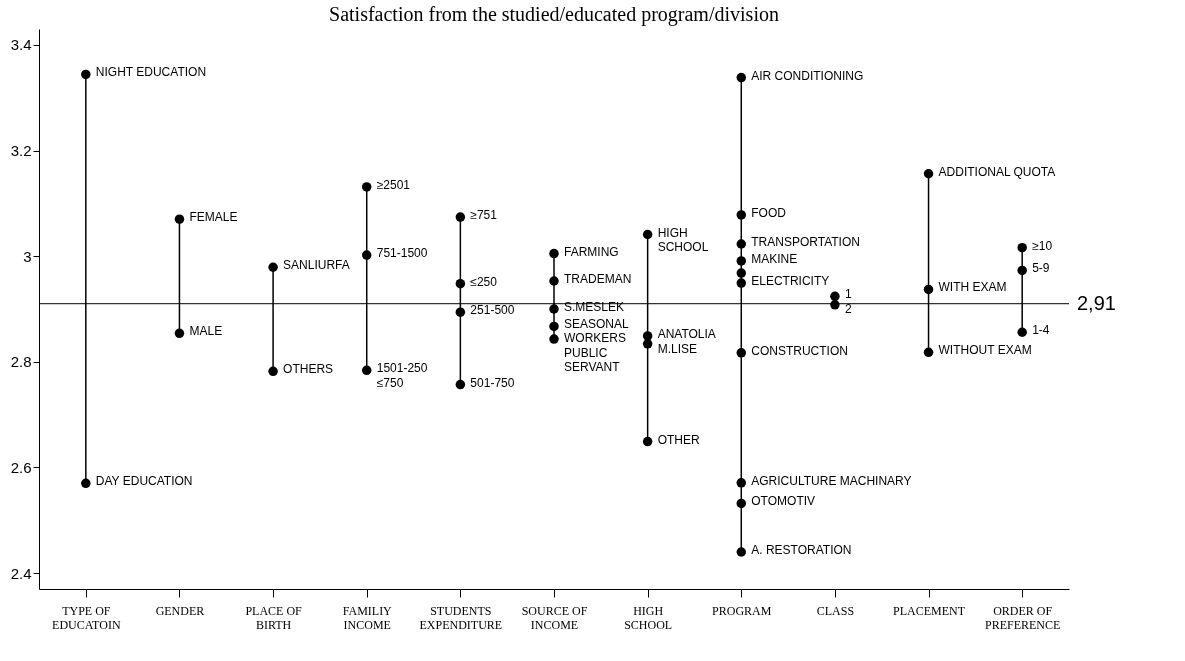 This screenshot has height=661, width=1185. I want to click on x-tick-label: GENDER, so click(180, 610).